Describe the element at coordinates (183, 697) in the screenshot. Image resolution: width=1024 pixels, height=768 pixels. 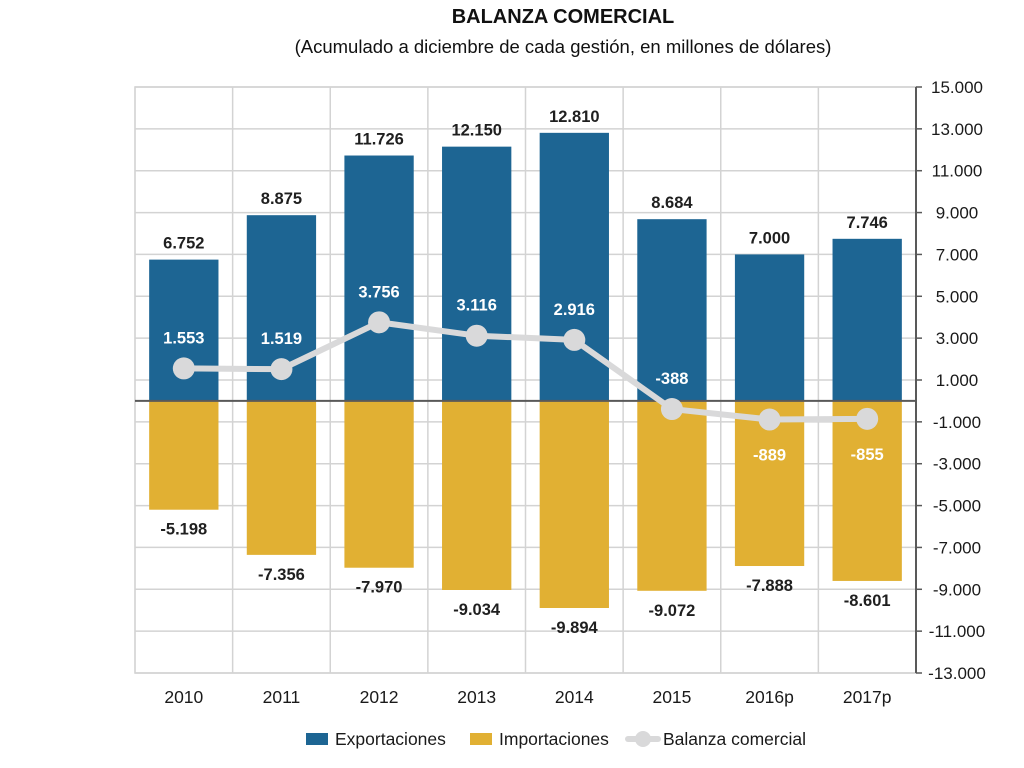
I see `x-tick-label: 2010` at that location.